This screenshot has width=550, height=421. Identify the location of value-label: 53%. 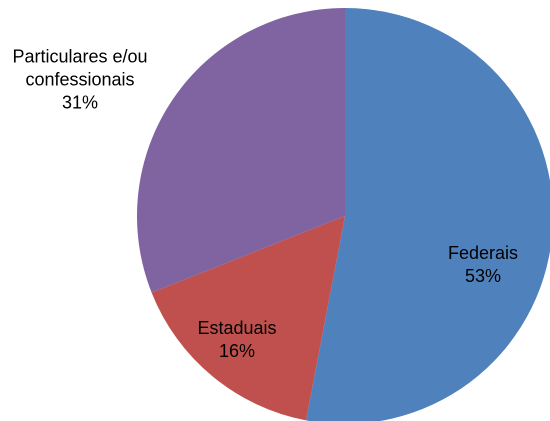
(483, 276).